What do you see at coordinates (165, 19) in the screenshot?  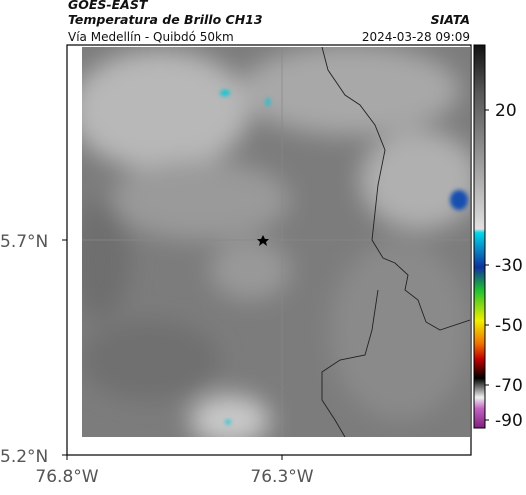 I see `title: Temperatura de Brillo CH13` at bounding box center [165, 19].